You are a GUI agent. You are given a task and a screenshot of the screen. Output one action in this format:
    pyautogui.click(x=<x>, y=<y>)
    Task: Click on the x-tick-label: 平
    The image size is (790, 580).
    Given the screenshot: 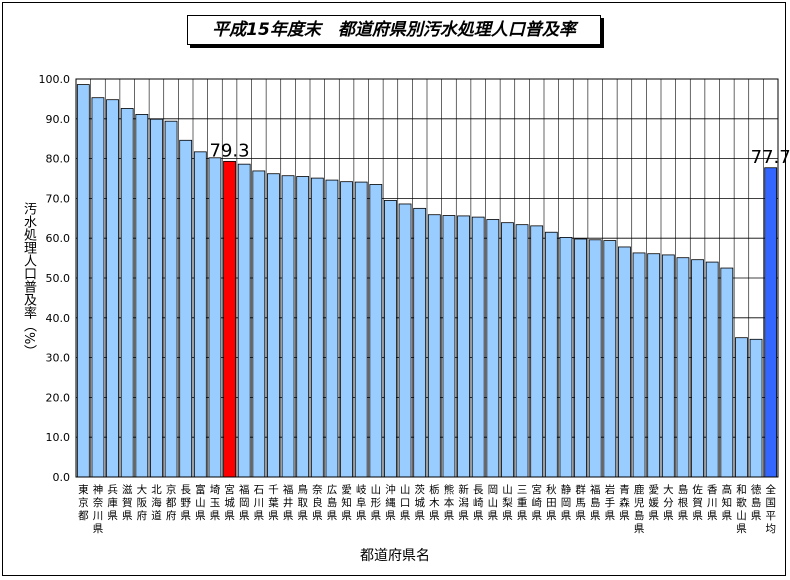 What is the action you would take?
    pyautogui.click(x=770, y=516)
    